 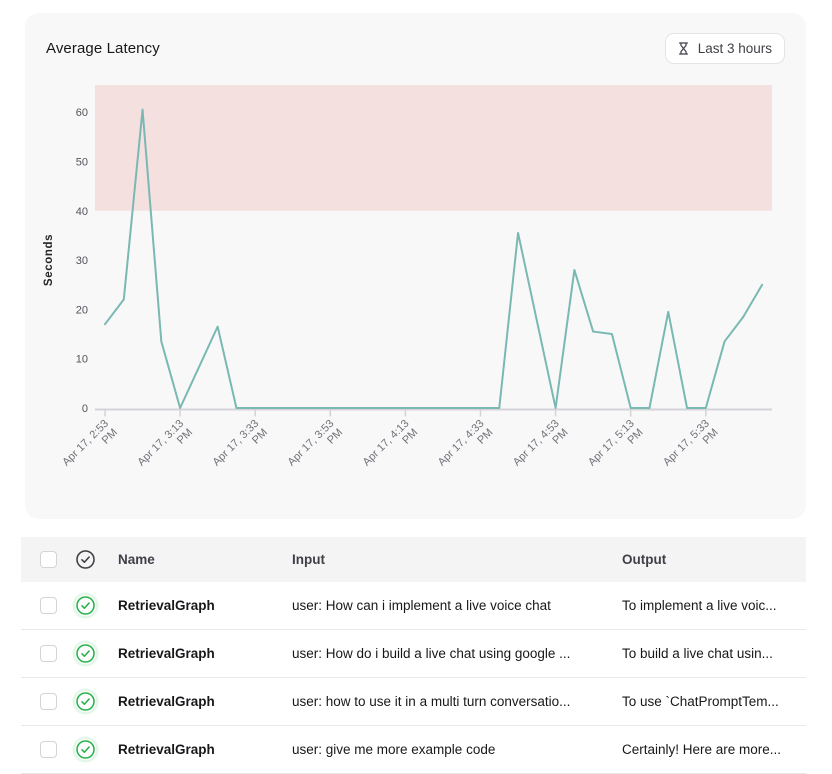 I want to click on x-tick-label: Apr 17, 5:13PM, so click(x=616, y=448).